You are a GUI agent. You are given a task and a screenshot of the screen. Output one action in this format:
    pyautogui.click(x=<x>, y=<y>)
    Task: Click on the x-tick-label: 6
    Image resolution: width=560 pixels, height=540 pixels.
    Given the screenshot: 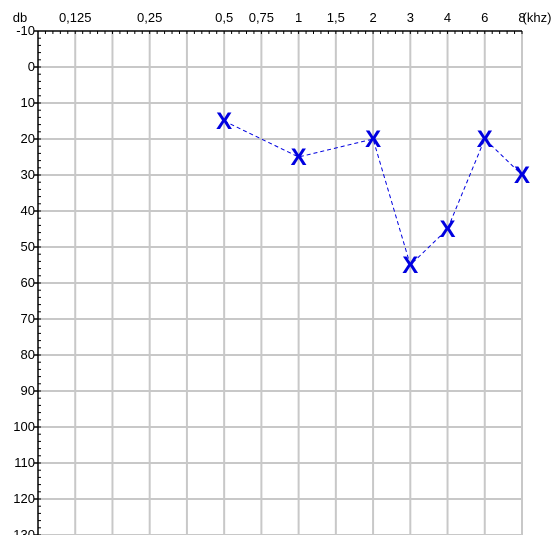 What is the action you would take?
    pyautogui.click(x=484, y=17)
    